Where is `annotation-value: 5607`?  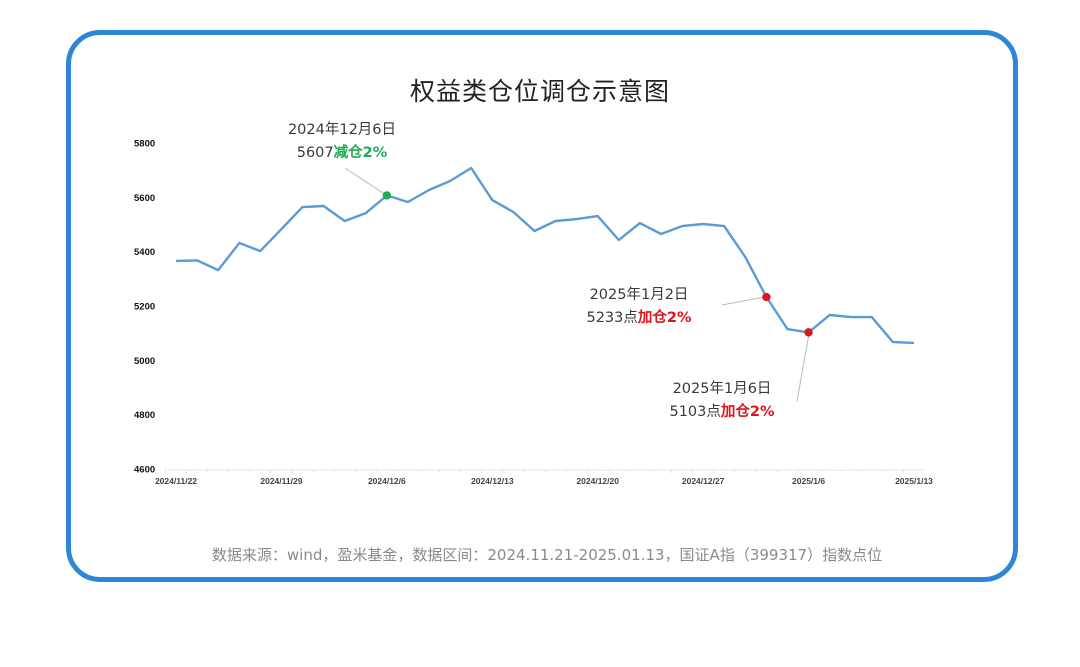
annotation-value: 5607 is located at coordinates (315, 153).